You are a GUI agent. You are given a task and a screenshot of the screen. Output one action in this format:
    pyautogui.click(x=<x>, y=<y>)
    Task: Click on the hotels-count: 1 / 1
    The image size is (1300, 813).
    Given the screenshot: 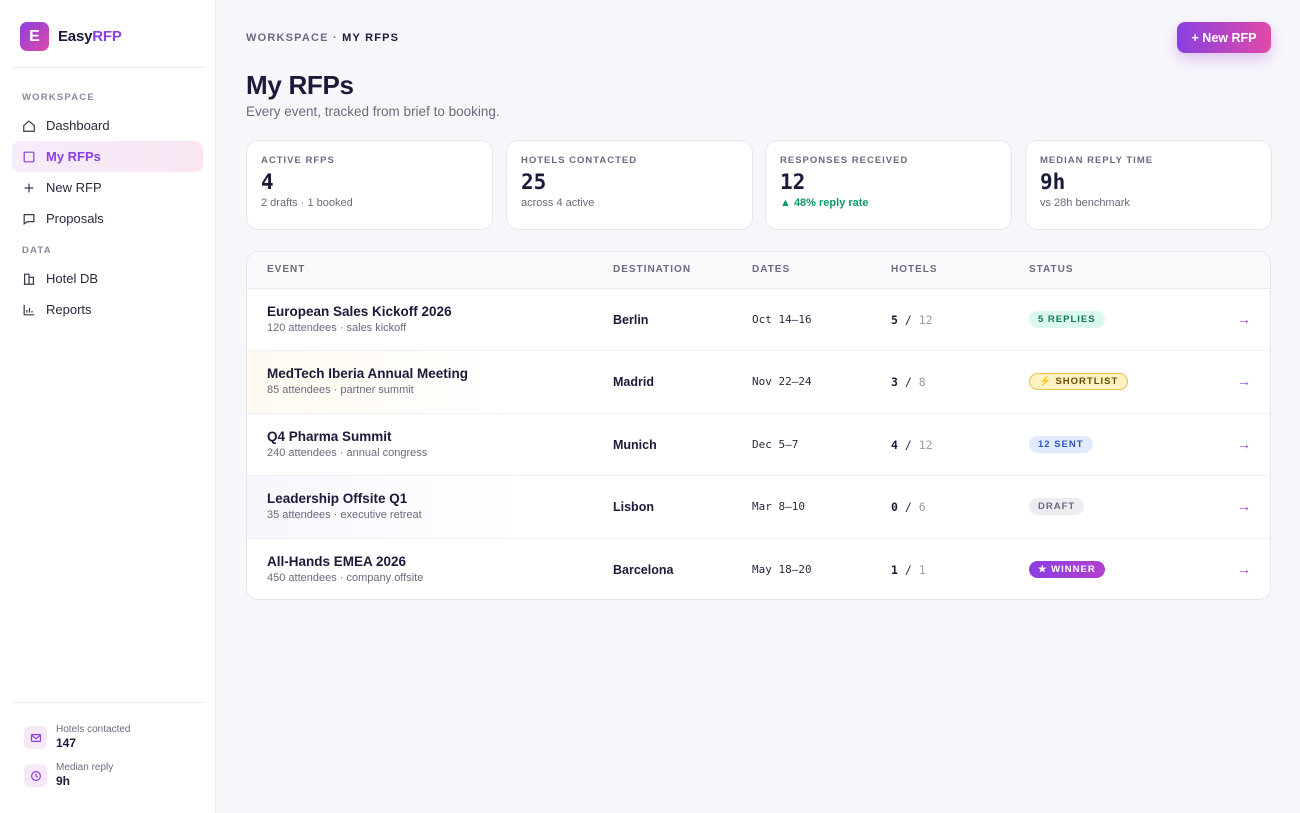 What is the action you would take?
    pyautogui.click(x=908, y=569)
    